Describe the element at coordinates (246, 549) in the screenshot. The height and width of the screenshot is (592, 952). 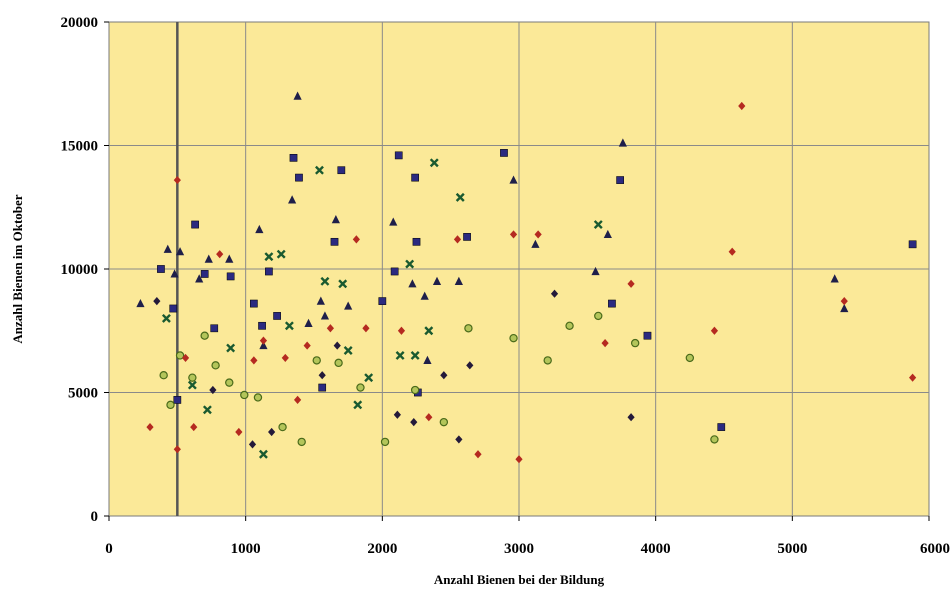
I see `x-tick-label: 1000` at that location.